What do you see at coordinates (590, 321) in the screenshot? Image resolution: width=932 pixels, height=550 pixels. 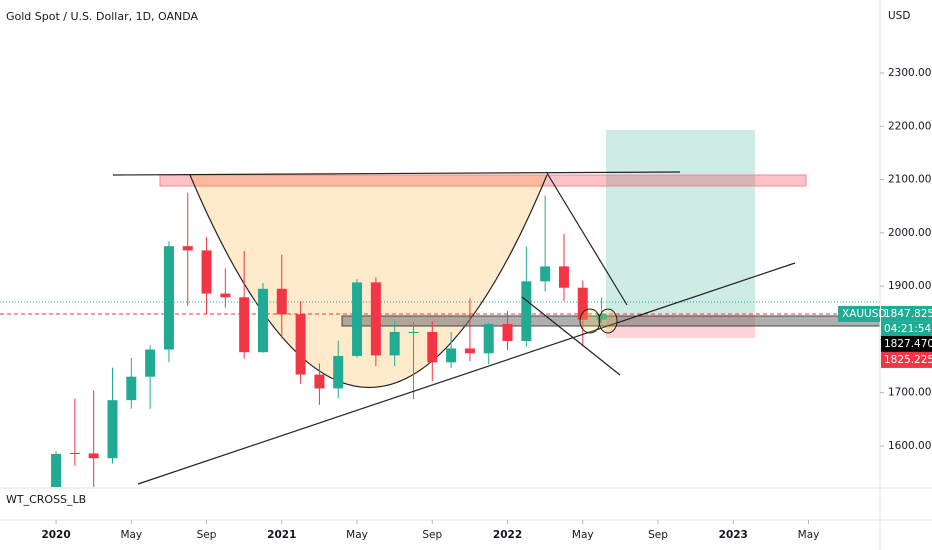 I see `breakout-circle` at bounding box center [590, 321].